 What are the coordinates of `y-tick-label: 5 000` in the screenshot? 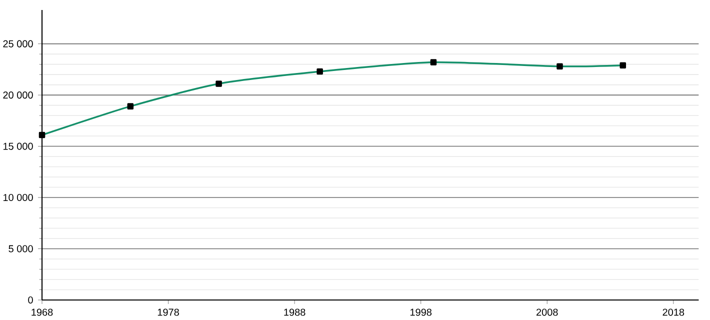 It's located at (20, 248).